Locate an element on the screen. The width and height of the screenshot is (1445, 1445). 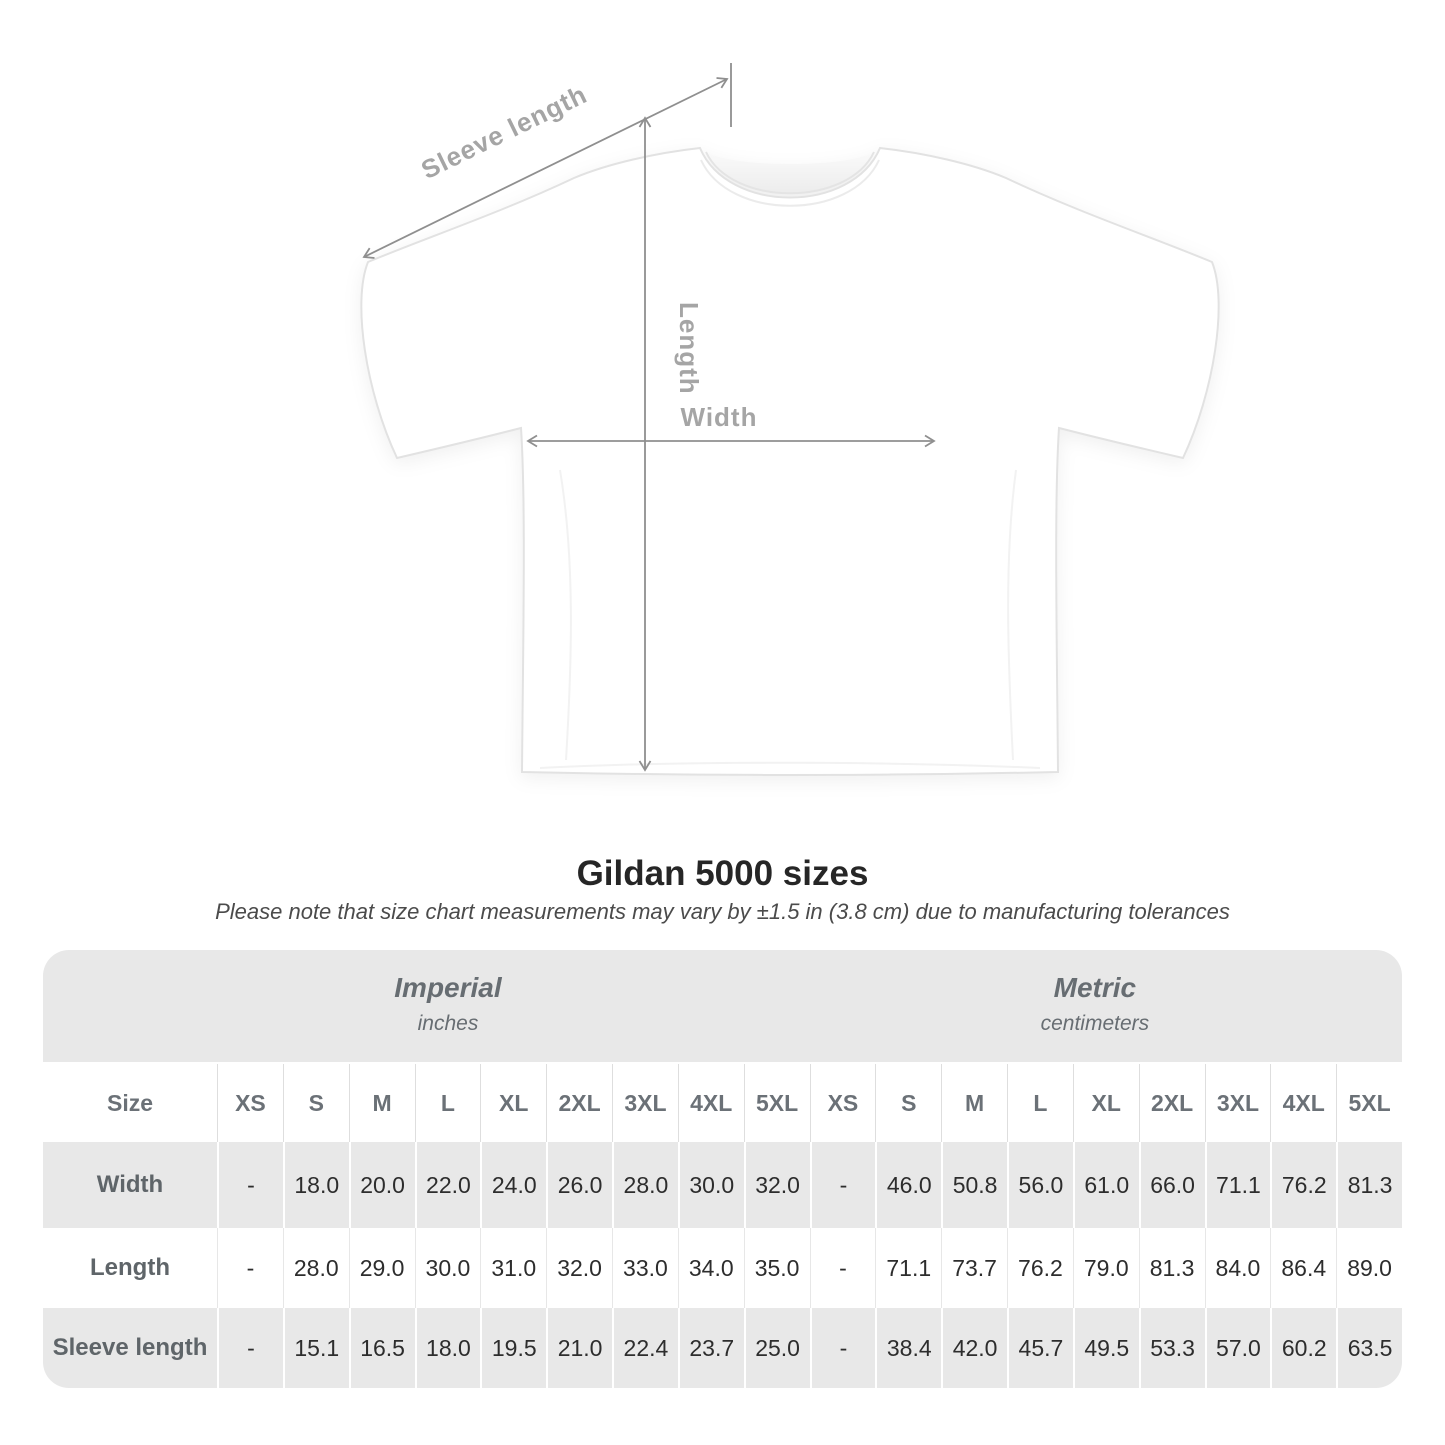
sleeve-length-label: Sleeve length is located at coordinates (503, 132).